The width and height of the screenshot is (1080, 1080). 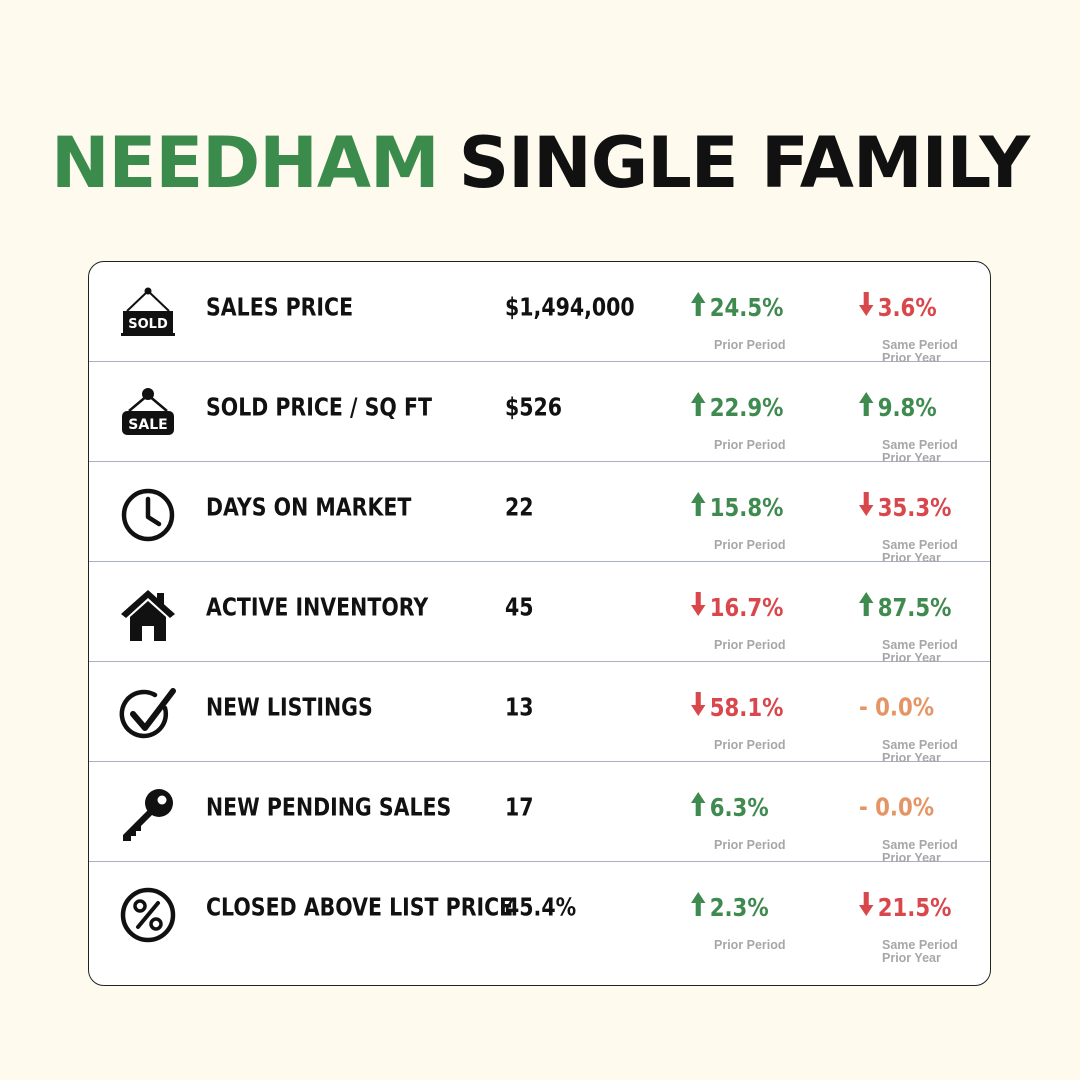 I want to click on prior-year-value: 21.5%, so click(x=914, y=907).